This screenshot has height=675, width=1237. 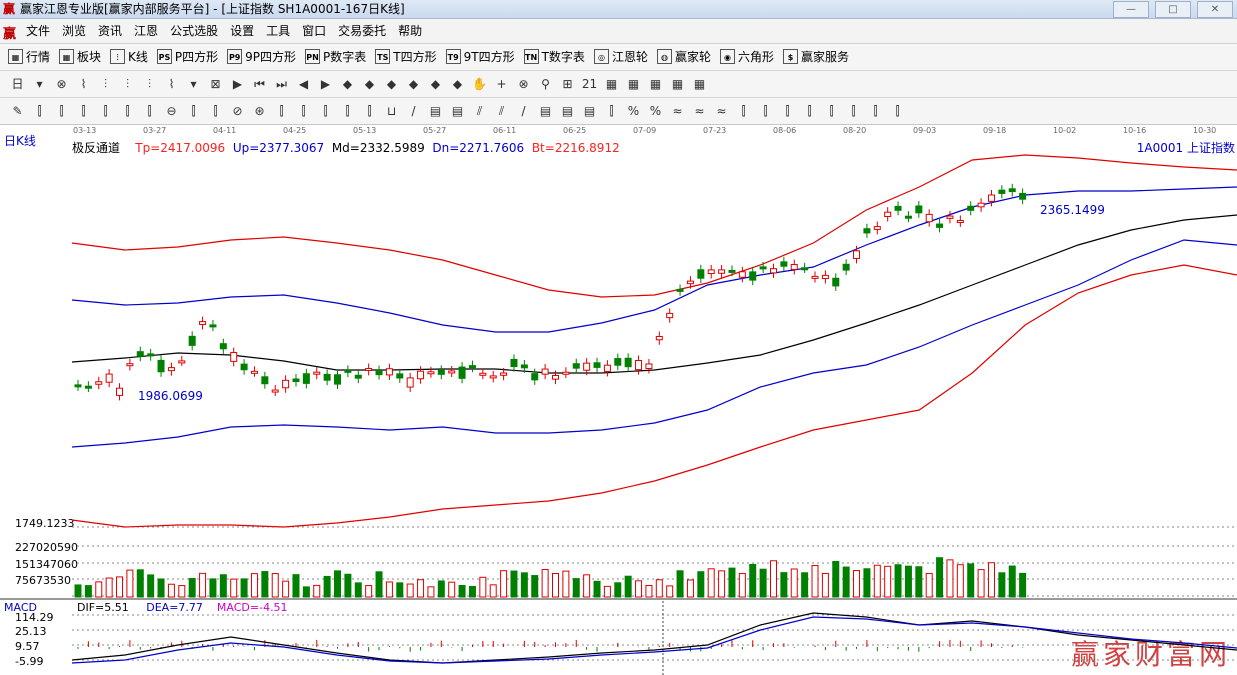 What do you see at coordinates (261, 56) in the screenshot?
I see `toolbar-button: P9 9P四方形` at bounding box center [261, 56].